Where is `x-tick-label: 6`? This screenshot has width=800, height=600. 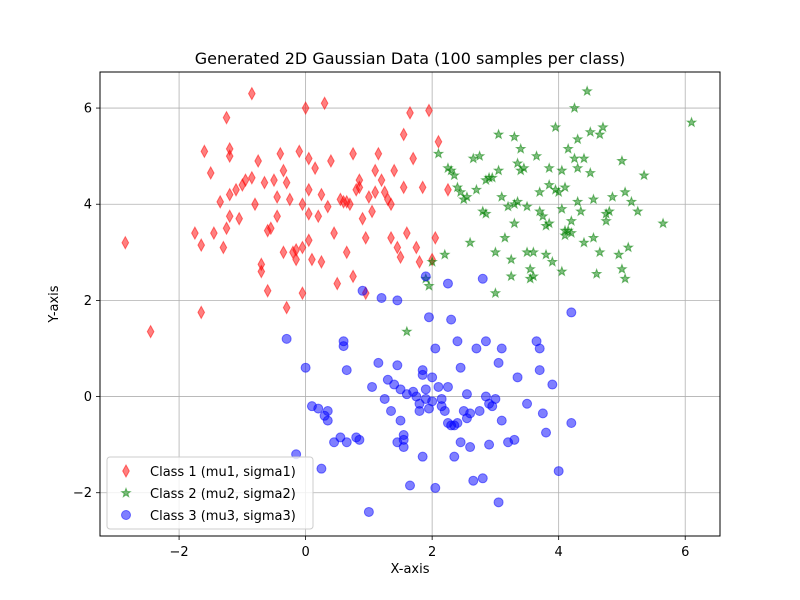
x-tick-label: 6 is located at coordinates (685, 552).